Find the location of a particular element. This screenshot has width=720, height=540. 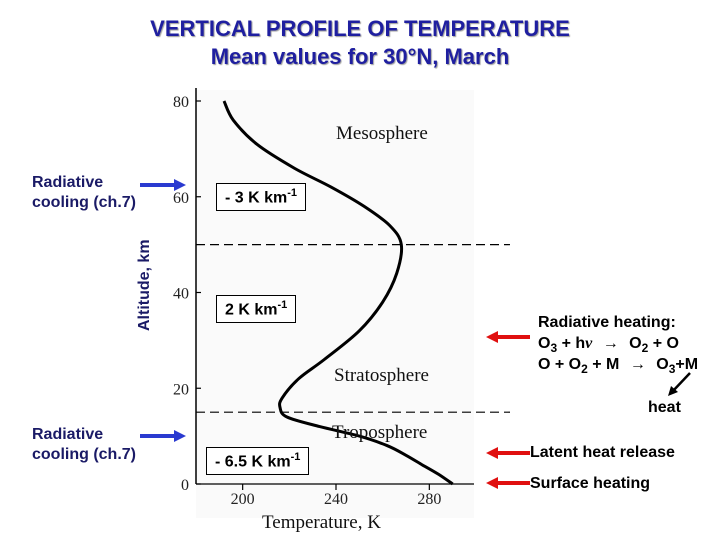

y-tick-label: 20 is located at coordinates (181, 389).